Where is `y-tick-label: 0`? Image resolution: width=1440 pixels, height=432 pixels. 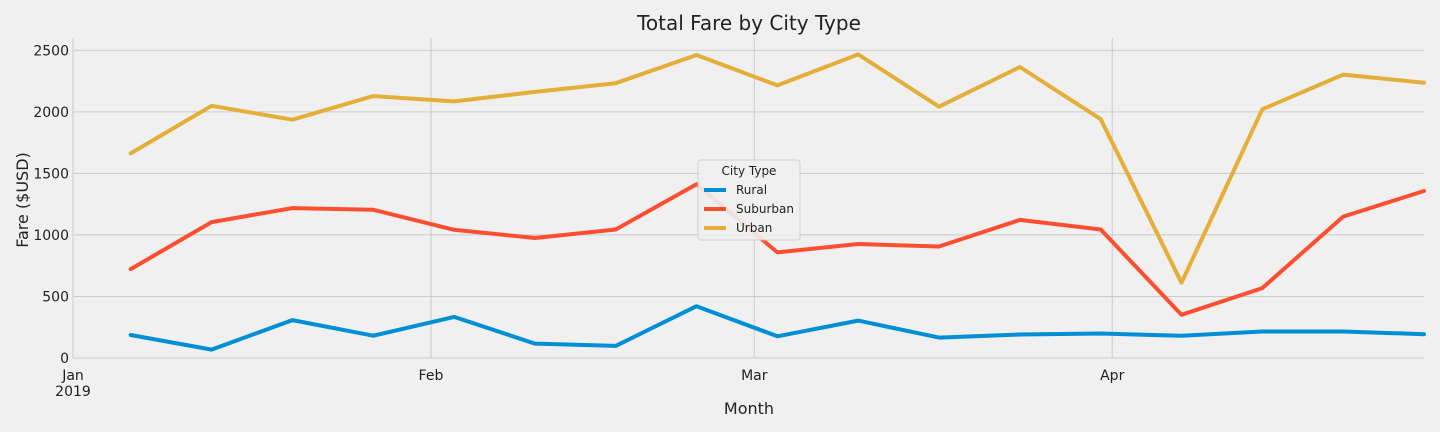
y-tick-label: 0 is located at coordinates (64, 359).